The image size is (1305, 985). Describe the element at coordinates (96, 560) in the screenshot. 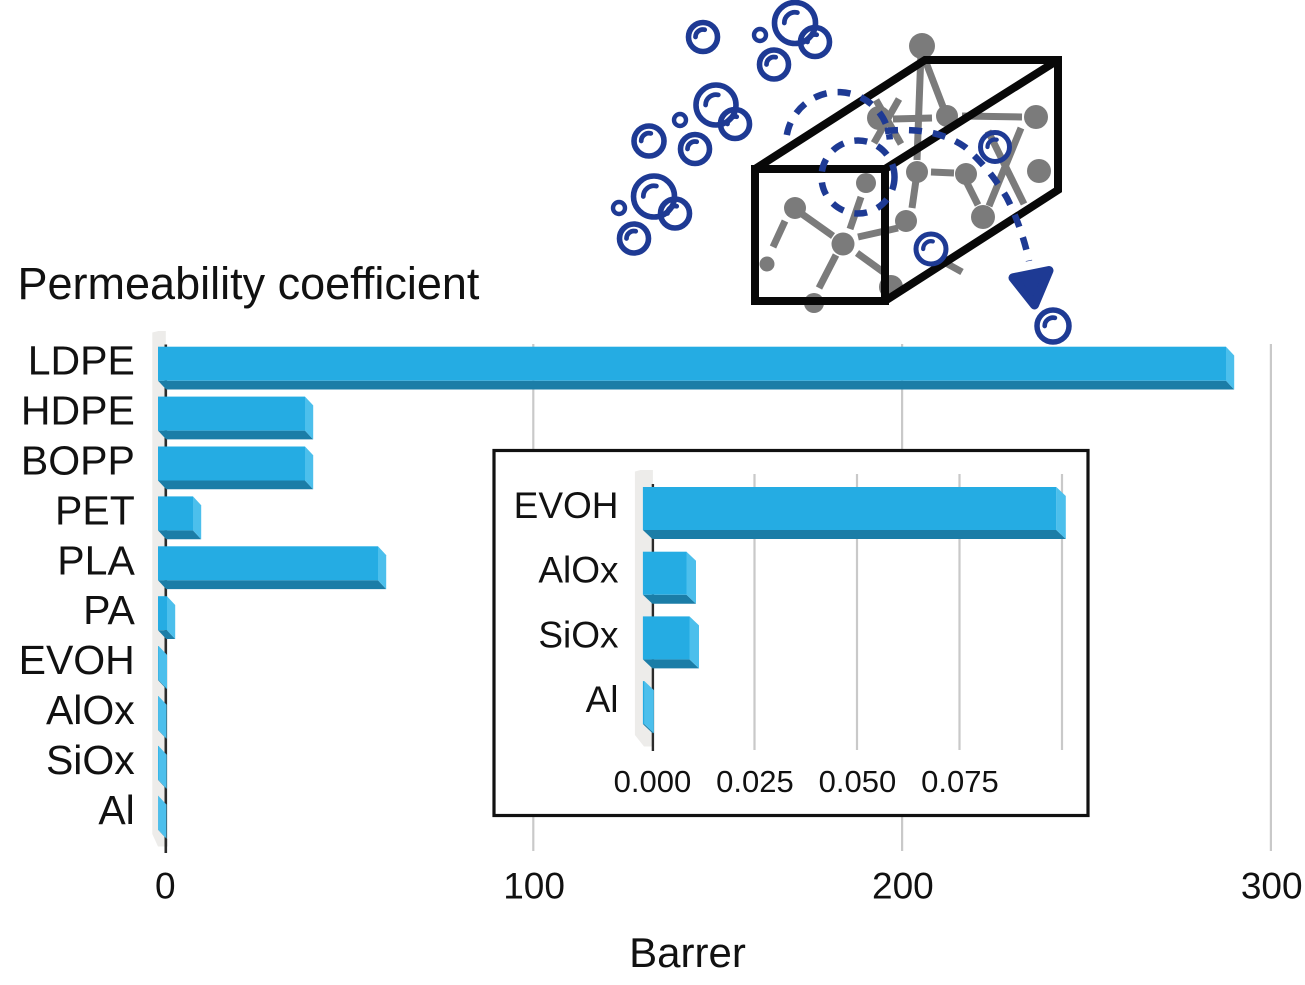

I see `svg-text: PLA` at that location.